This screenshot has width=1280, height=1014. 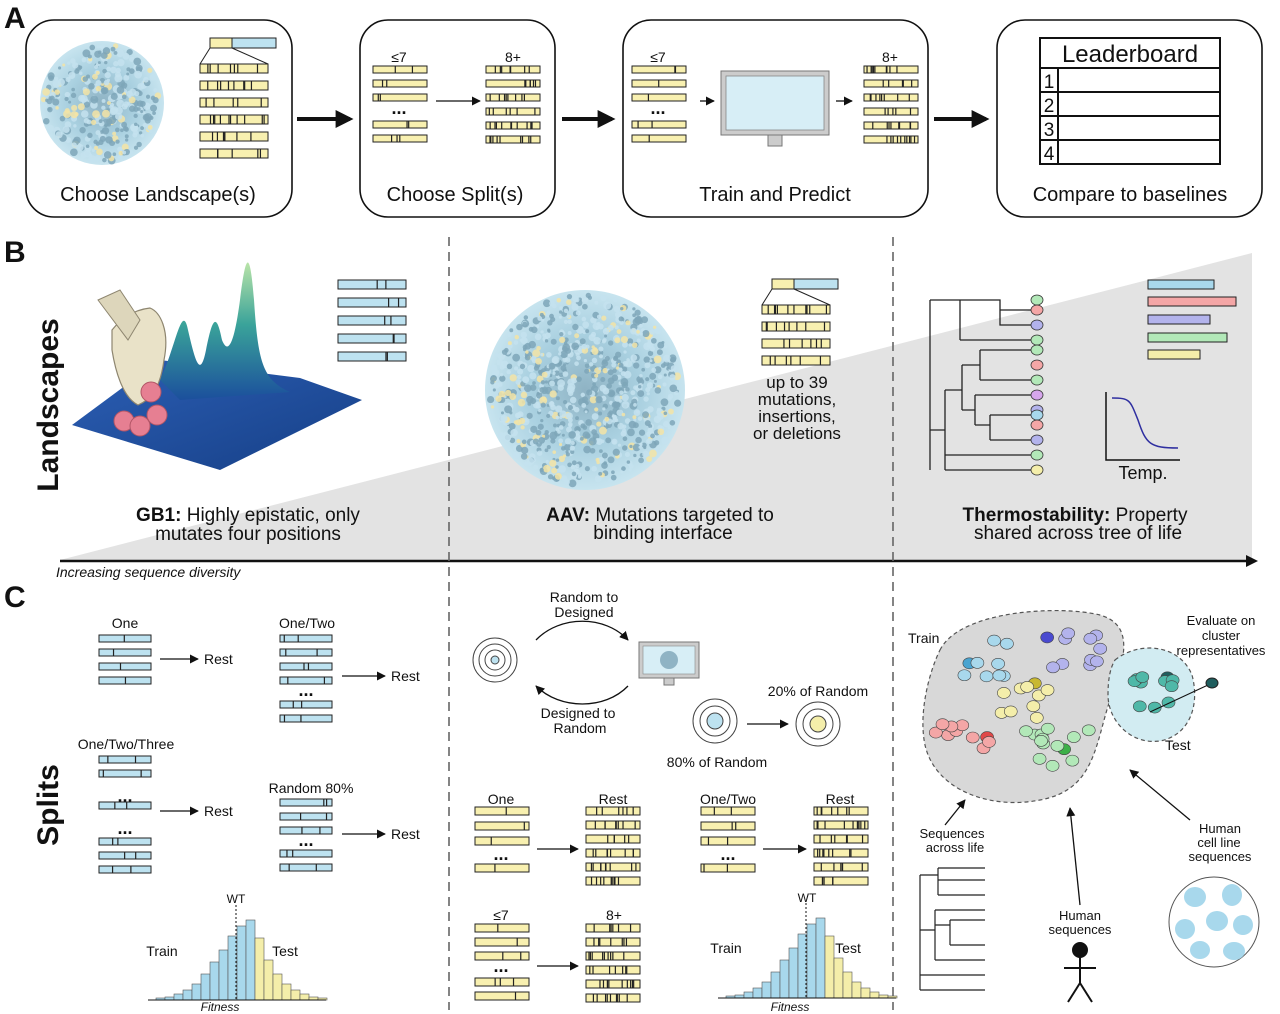 What do you see at coordinates (405, 834) in the screenshot?
I see `rest-label: Rest` at bounding box center [405, 834].